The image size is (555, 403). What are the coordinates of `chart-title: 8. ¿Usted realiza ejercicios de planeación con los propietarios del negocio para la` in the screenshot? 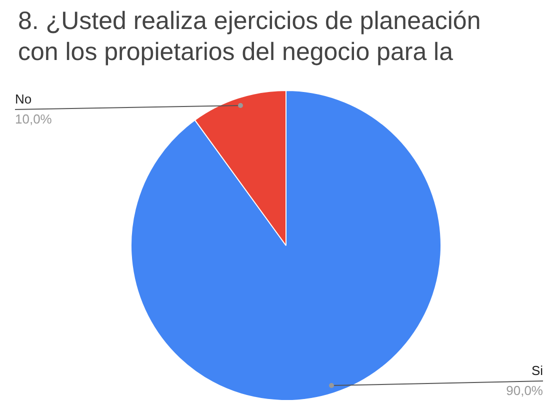 It's located at (250, 37).